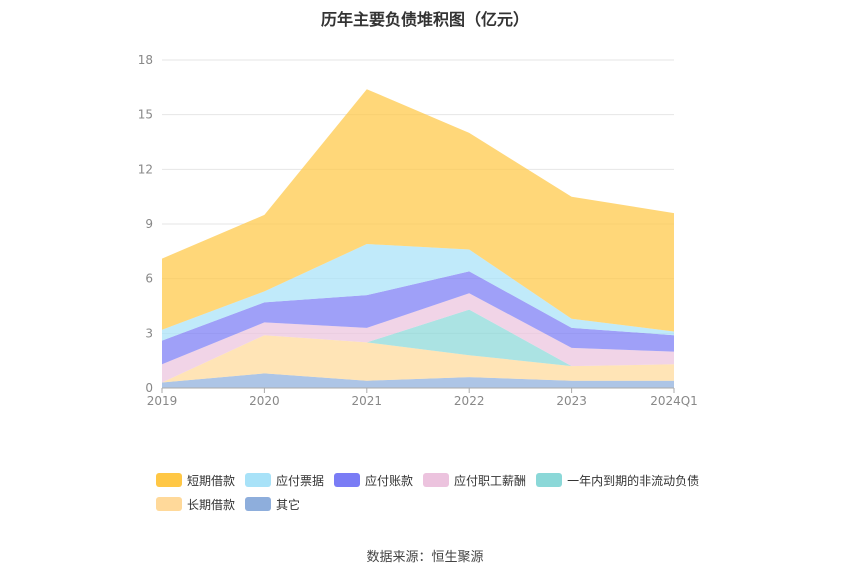  I want to click on x-tick-label: 2023, so click(571, 401).